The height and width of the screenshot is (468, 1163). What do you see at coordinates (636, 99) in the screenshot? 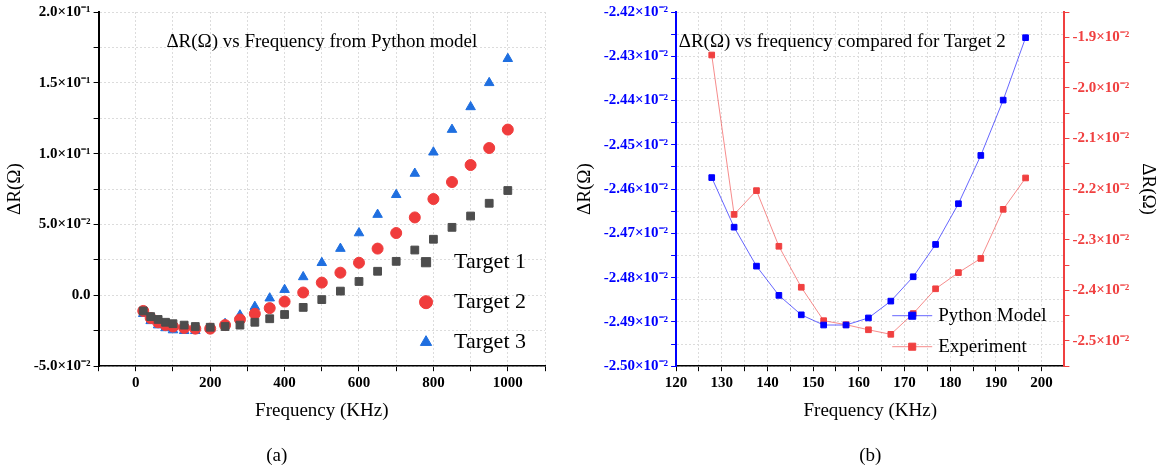
I see `y-tick-label: -2.44×10⁻²` at bounding box center [636, 99].